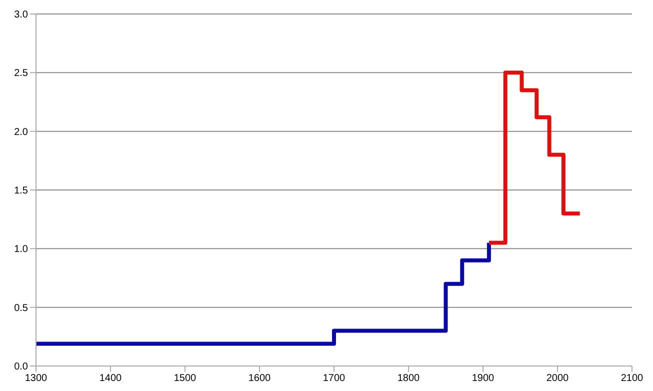 The width and height of the screenshot is (653, 391). Describe the element at coordinates (21, 191) in the screenshot. I see `y-tick-label: 1.5` at that location.